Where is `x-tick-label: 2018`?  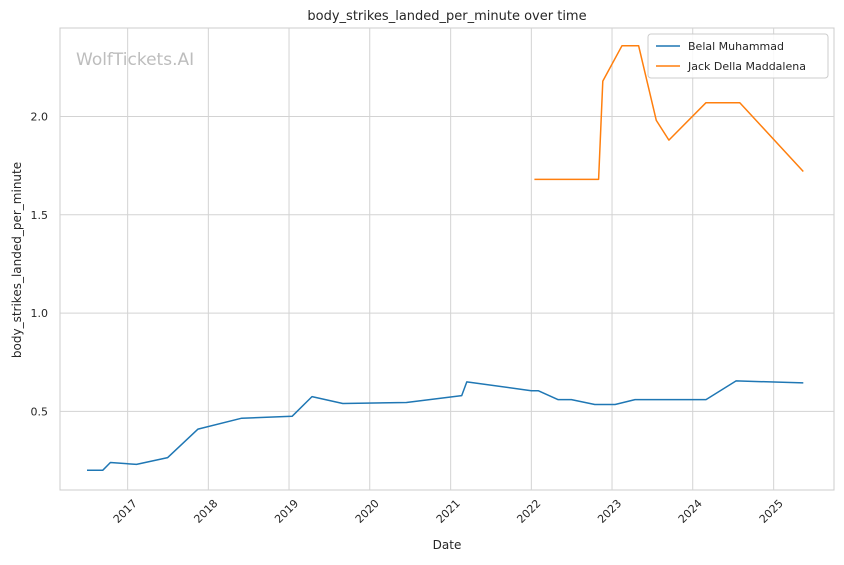 x-tick-label: 2018 is located at coordinates (205, 511).